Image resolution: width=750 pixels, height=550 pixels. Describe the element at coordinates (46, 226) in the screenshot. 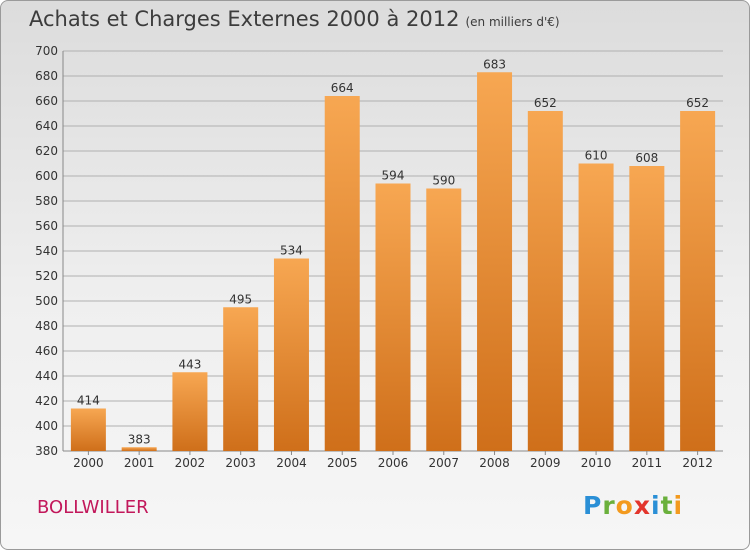

I see `y-tick-label: 560` at that location.